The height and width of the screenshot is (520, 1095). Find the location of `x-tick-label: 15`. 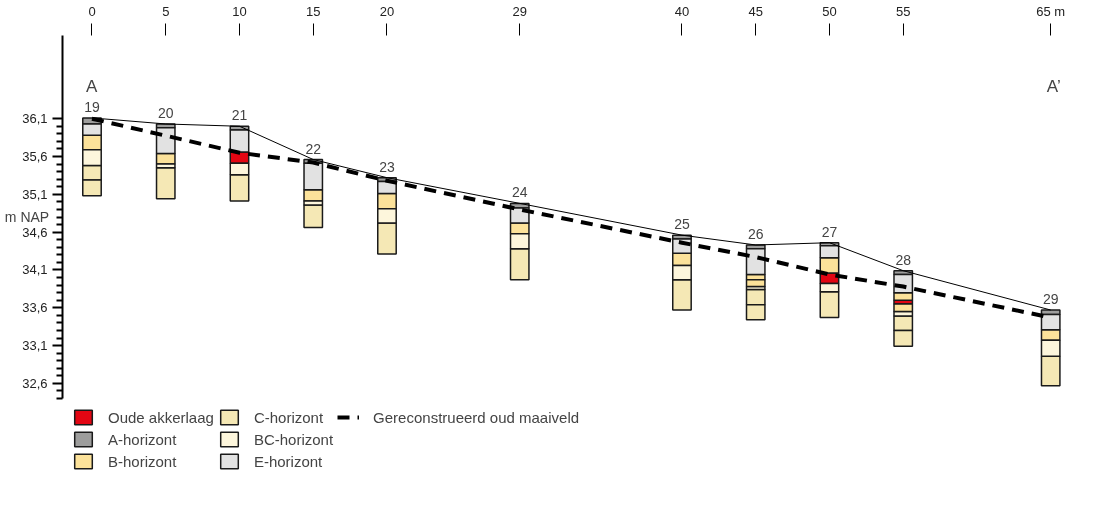

x-tick-label: 15 is located at coordinates (313, 11).